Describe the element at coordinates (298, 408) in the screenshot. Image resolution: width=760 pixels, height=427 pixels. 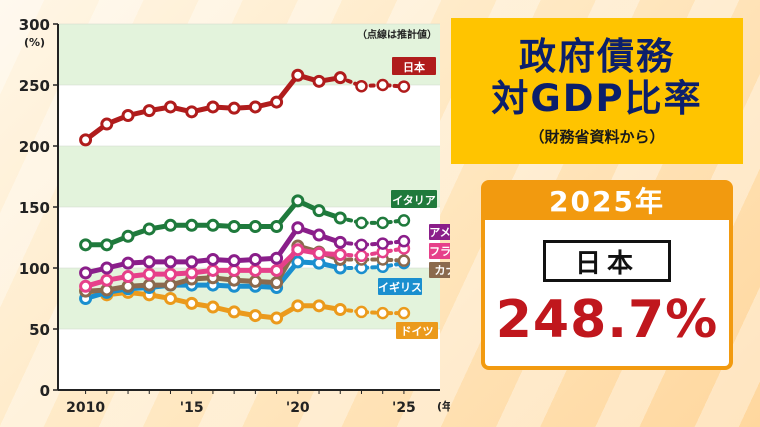
I see `x-tick-label-2020: '20` at that location.